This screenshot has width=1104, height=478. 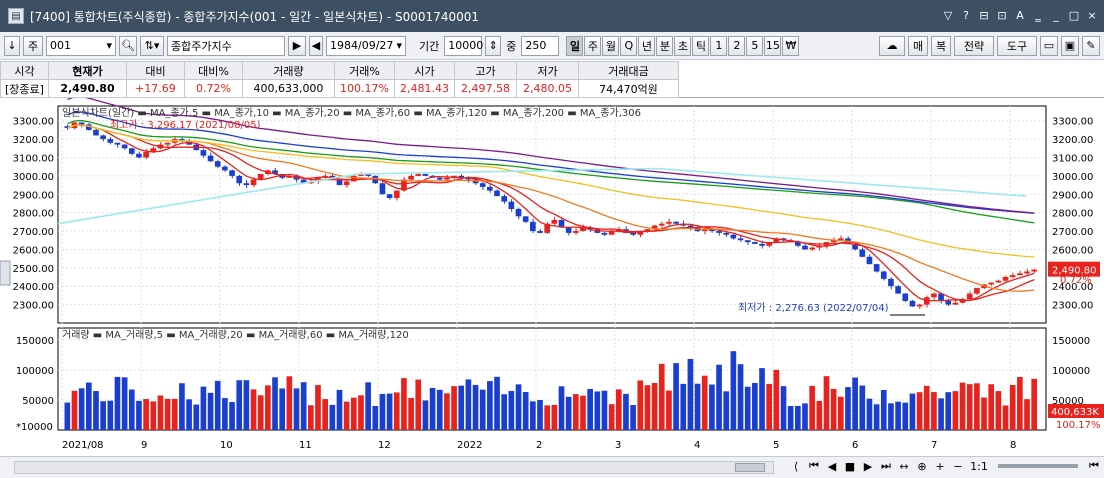 What do you see at coordinates (918, 45) in the screenshot?
I see `trade-button: 매` at bounding box center [918, 45].